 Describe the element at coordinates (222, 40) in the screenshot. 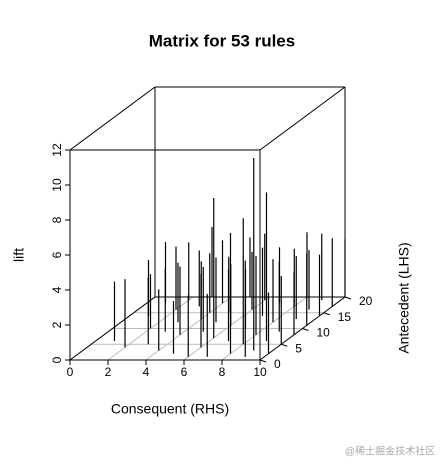

I see `chart-title: Matrix for 53 rules` at that location.